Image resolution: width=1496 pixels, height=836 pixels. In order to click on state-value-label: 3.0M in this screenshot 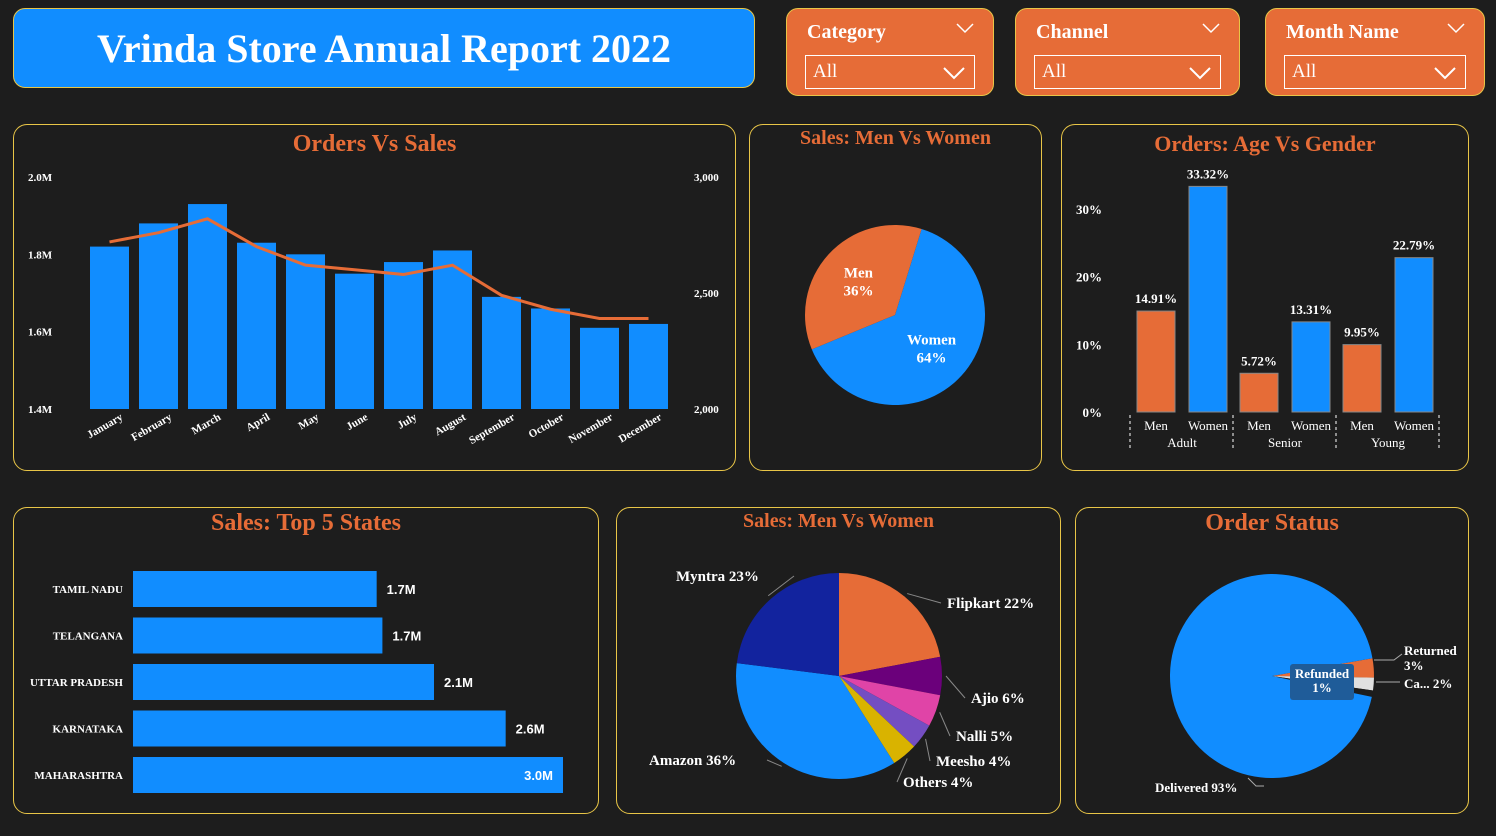, I will do `click(538, 775)`.